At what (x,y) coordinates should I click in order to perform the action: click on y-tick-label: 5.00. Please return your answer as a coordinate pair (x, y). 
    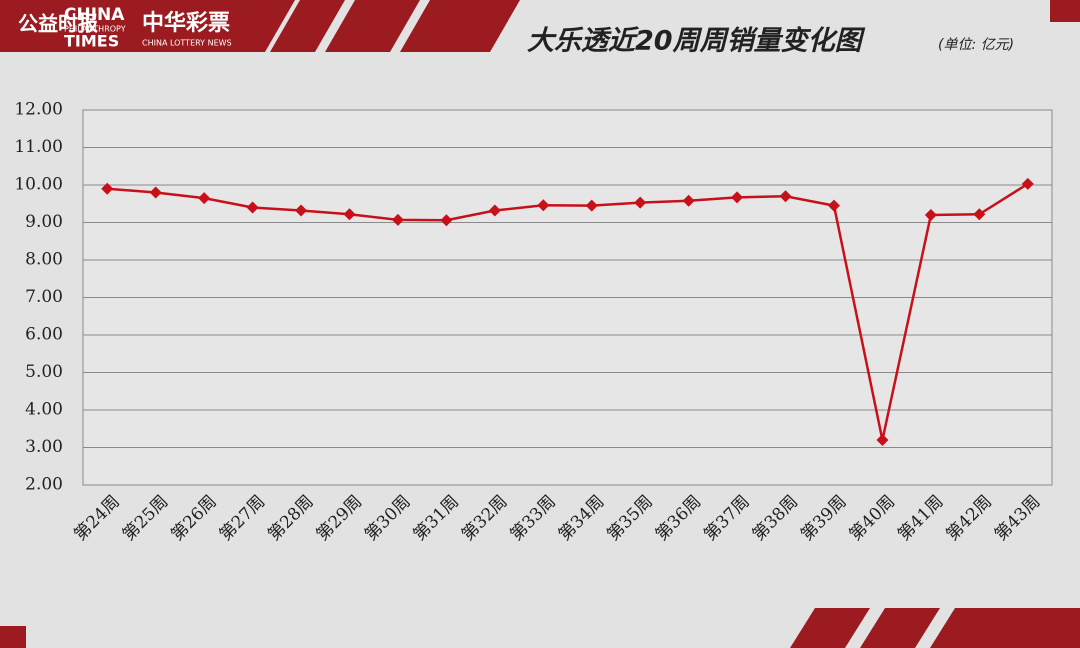
    Looking at the image, I should click on (44, 372).